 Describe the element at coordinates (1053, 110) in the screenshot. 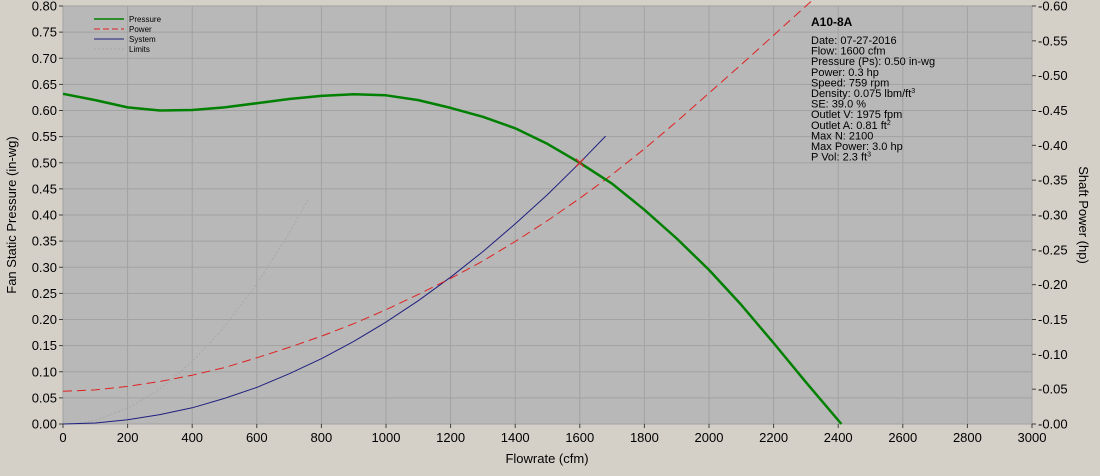

I see `y2-tick-label: -0.45` at that location.